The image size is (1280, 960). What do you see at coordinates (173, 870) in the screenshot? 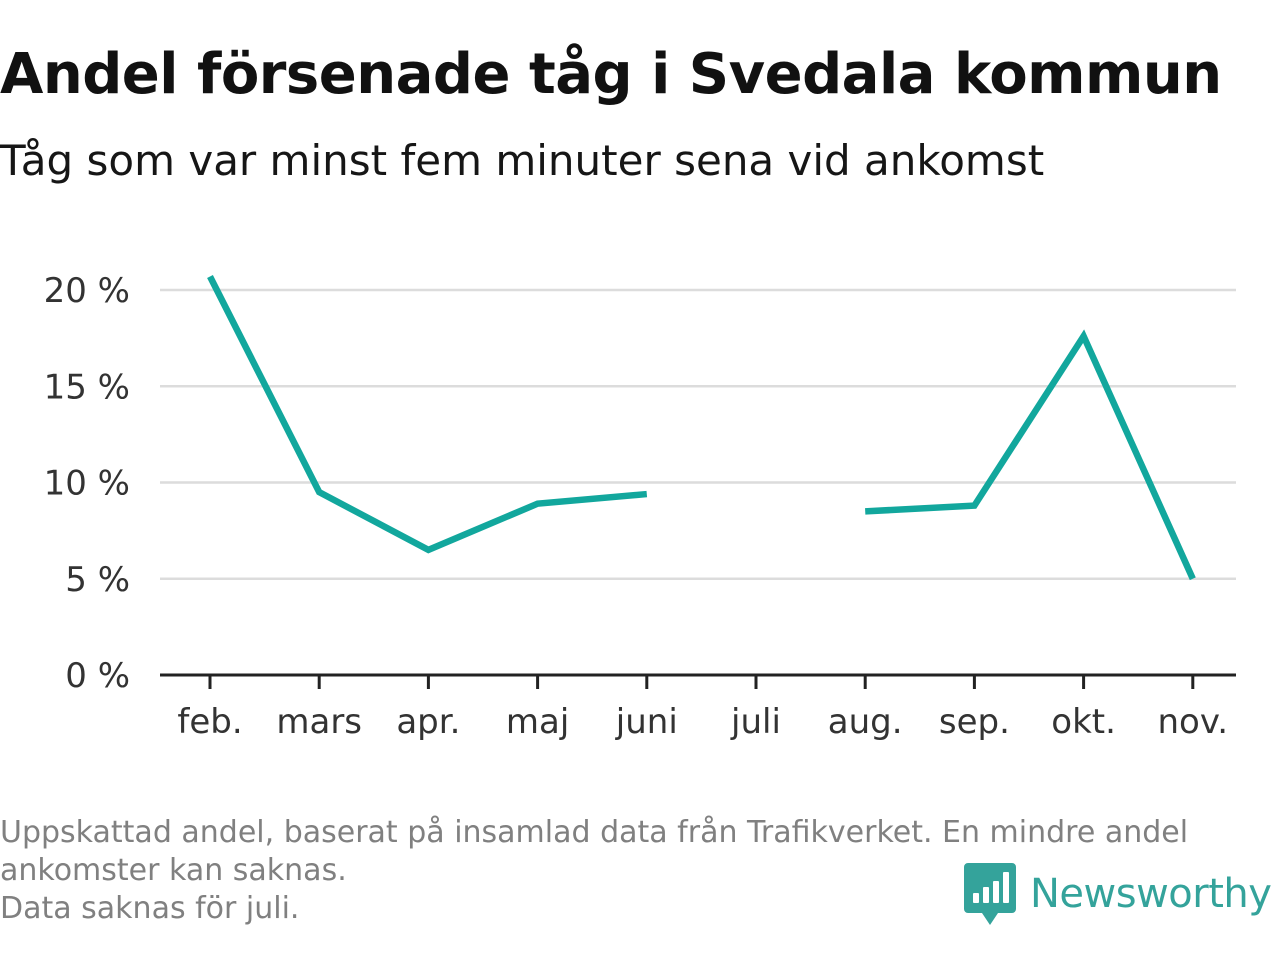
I see `footnote-line: ankomster kan saknas.` at bounding box center [173, 870].